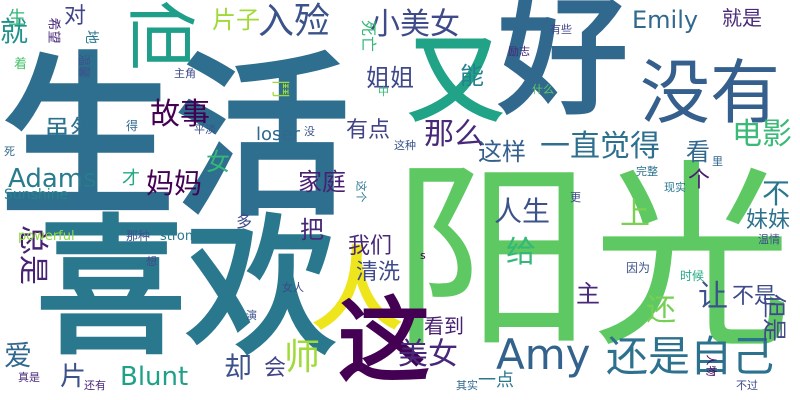 The height and width of the screenshot is (400, 800). I want to click on word-women: 我们, so click(370, 246).